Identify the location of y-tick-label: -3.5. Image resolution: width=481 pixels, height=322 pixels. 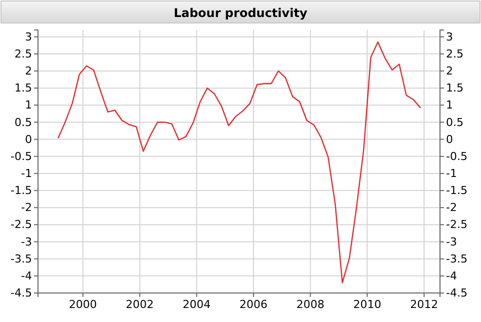
(21, 259).